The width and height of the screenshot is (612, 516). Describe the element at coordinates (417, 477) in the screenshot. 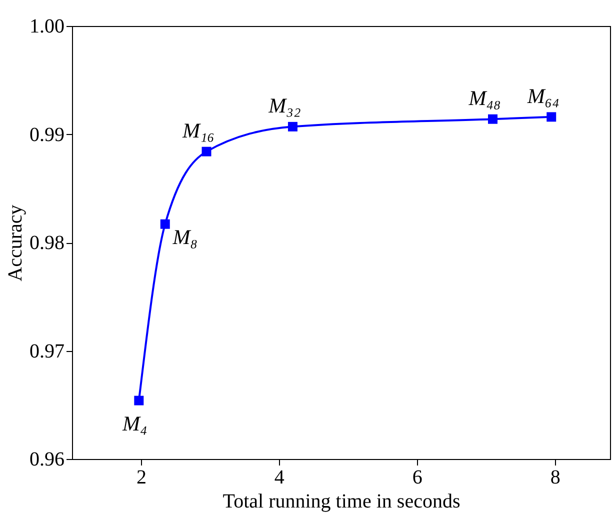

I see `x-tick-label: 6` at that location.